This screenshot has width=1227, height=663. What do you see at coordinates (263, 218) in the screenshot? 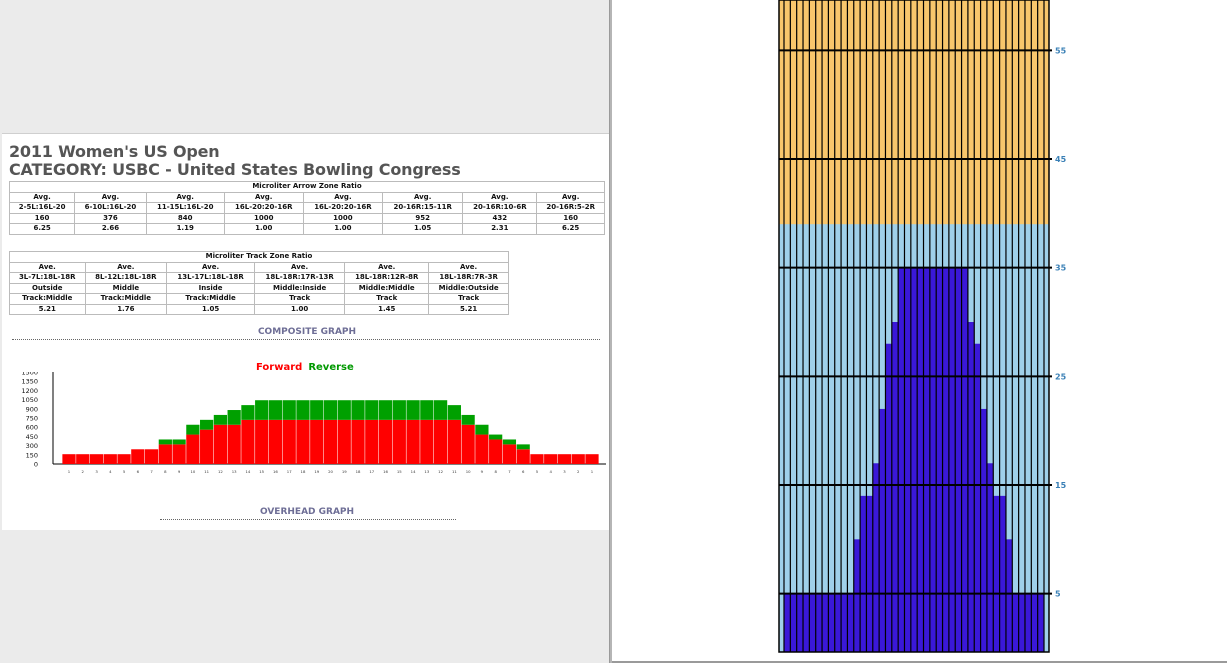
I see `arrow_table-value-cell: 1000` at bounding box center [263, 218].